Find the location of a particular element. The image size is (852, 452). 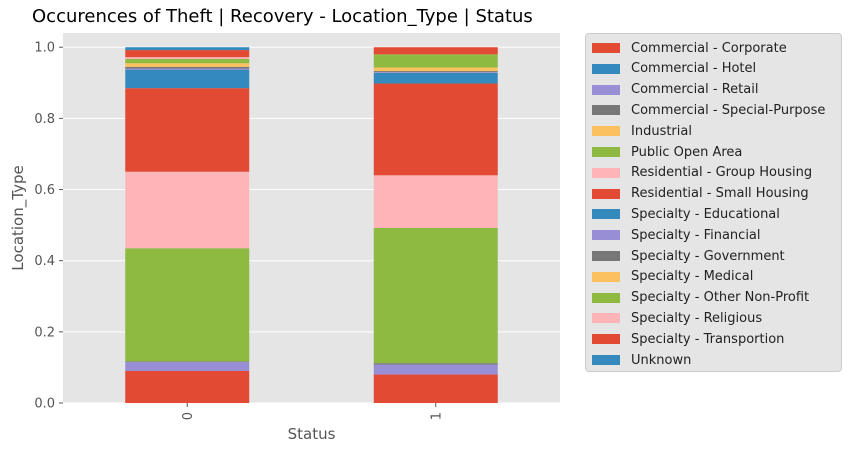

legend-label: Unknown is located at coordinates (661, 360).